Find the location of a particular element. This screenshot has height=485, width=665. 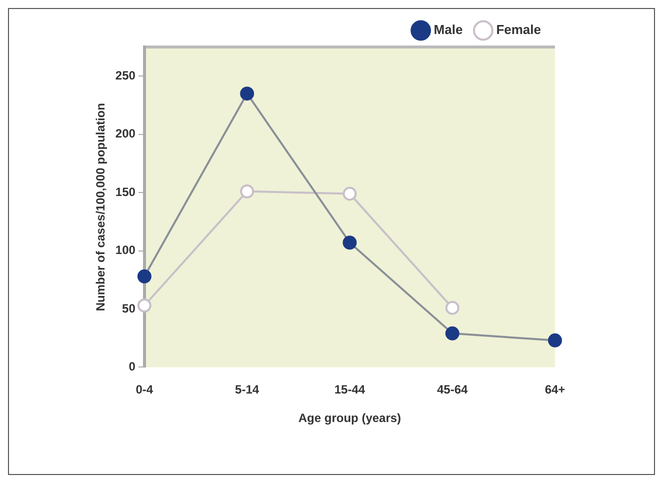

y-tick-label: 0 is located at coordinates (132, 367).